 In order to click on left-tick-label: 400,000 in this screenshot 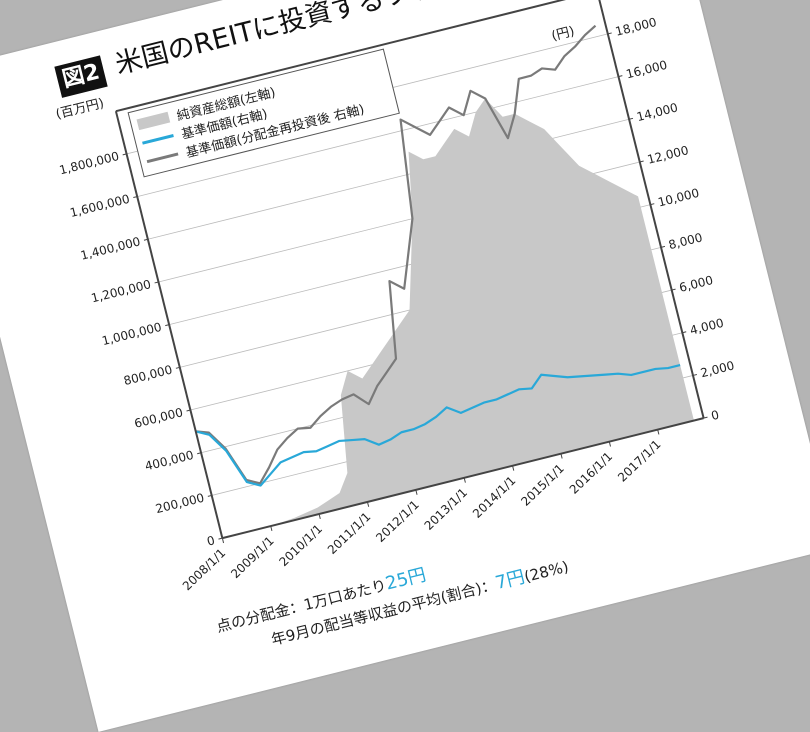, I will do `click(169, 461)`.